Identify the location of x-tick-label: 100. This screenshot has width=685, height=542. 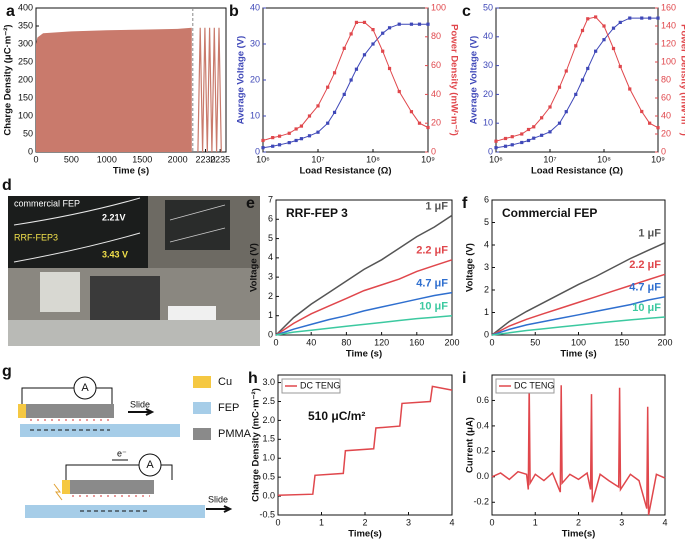
(578, 342).